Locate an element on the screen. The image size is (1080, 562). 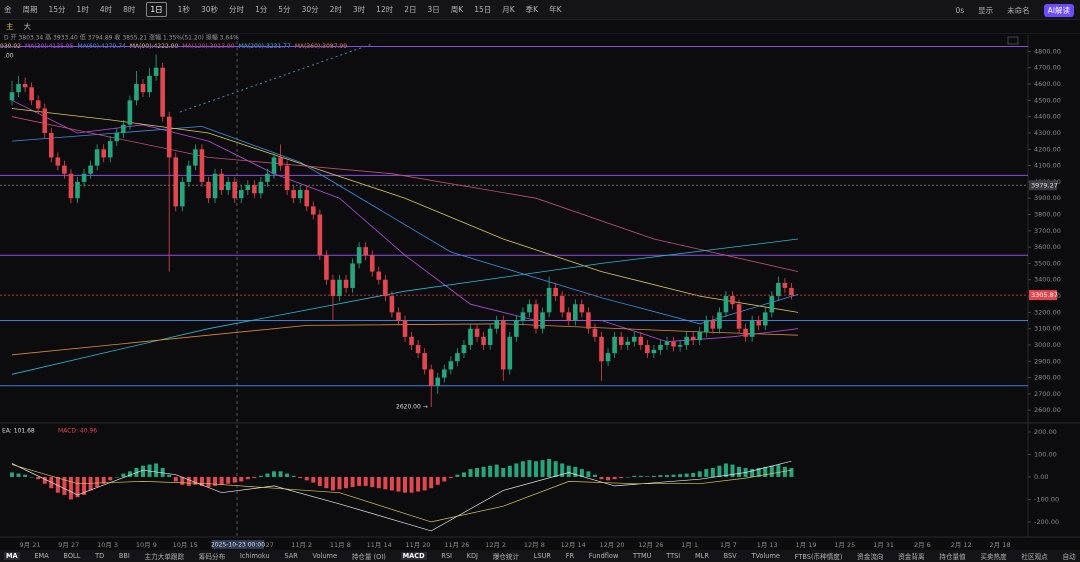
indicator-tab: 资金流向 is located at coordinates (870, 557).